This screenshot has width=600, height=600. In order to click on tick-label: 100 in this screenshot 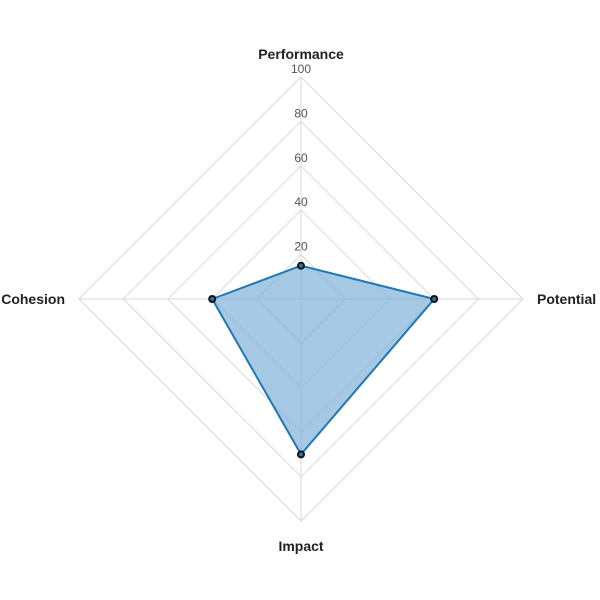, I will do `click(301, 69)`.